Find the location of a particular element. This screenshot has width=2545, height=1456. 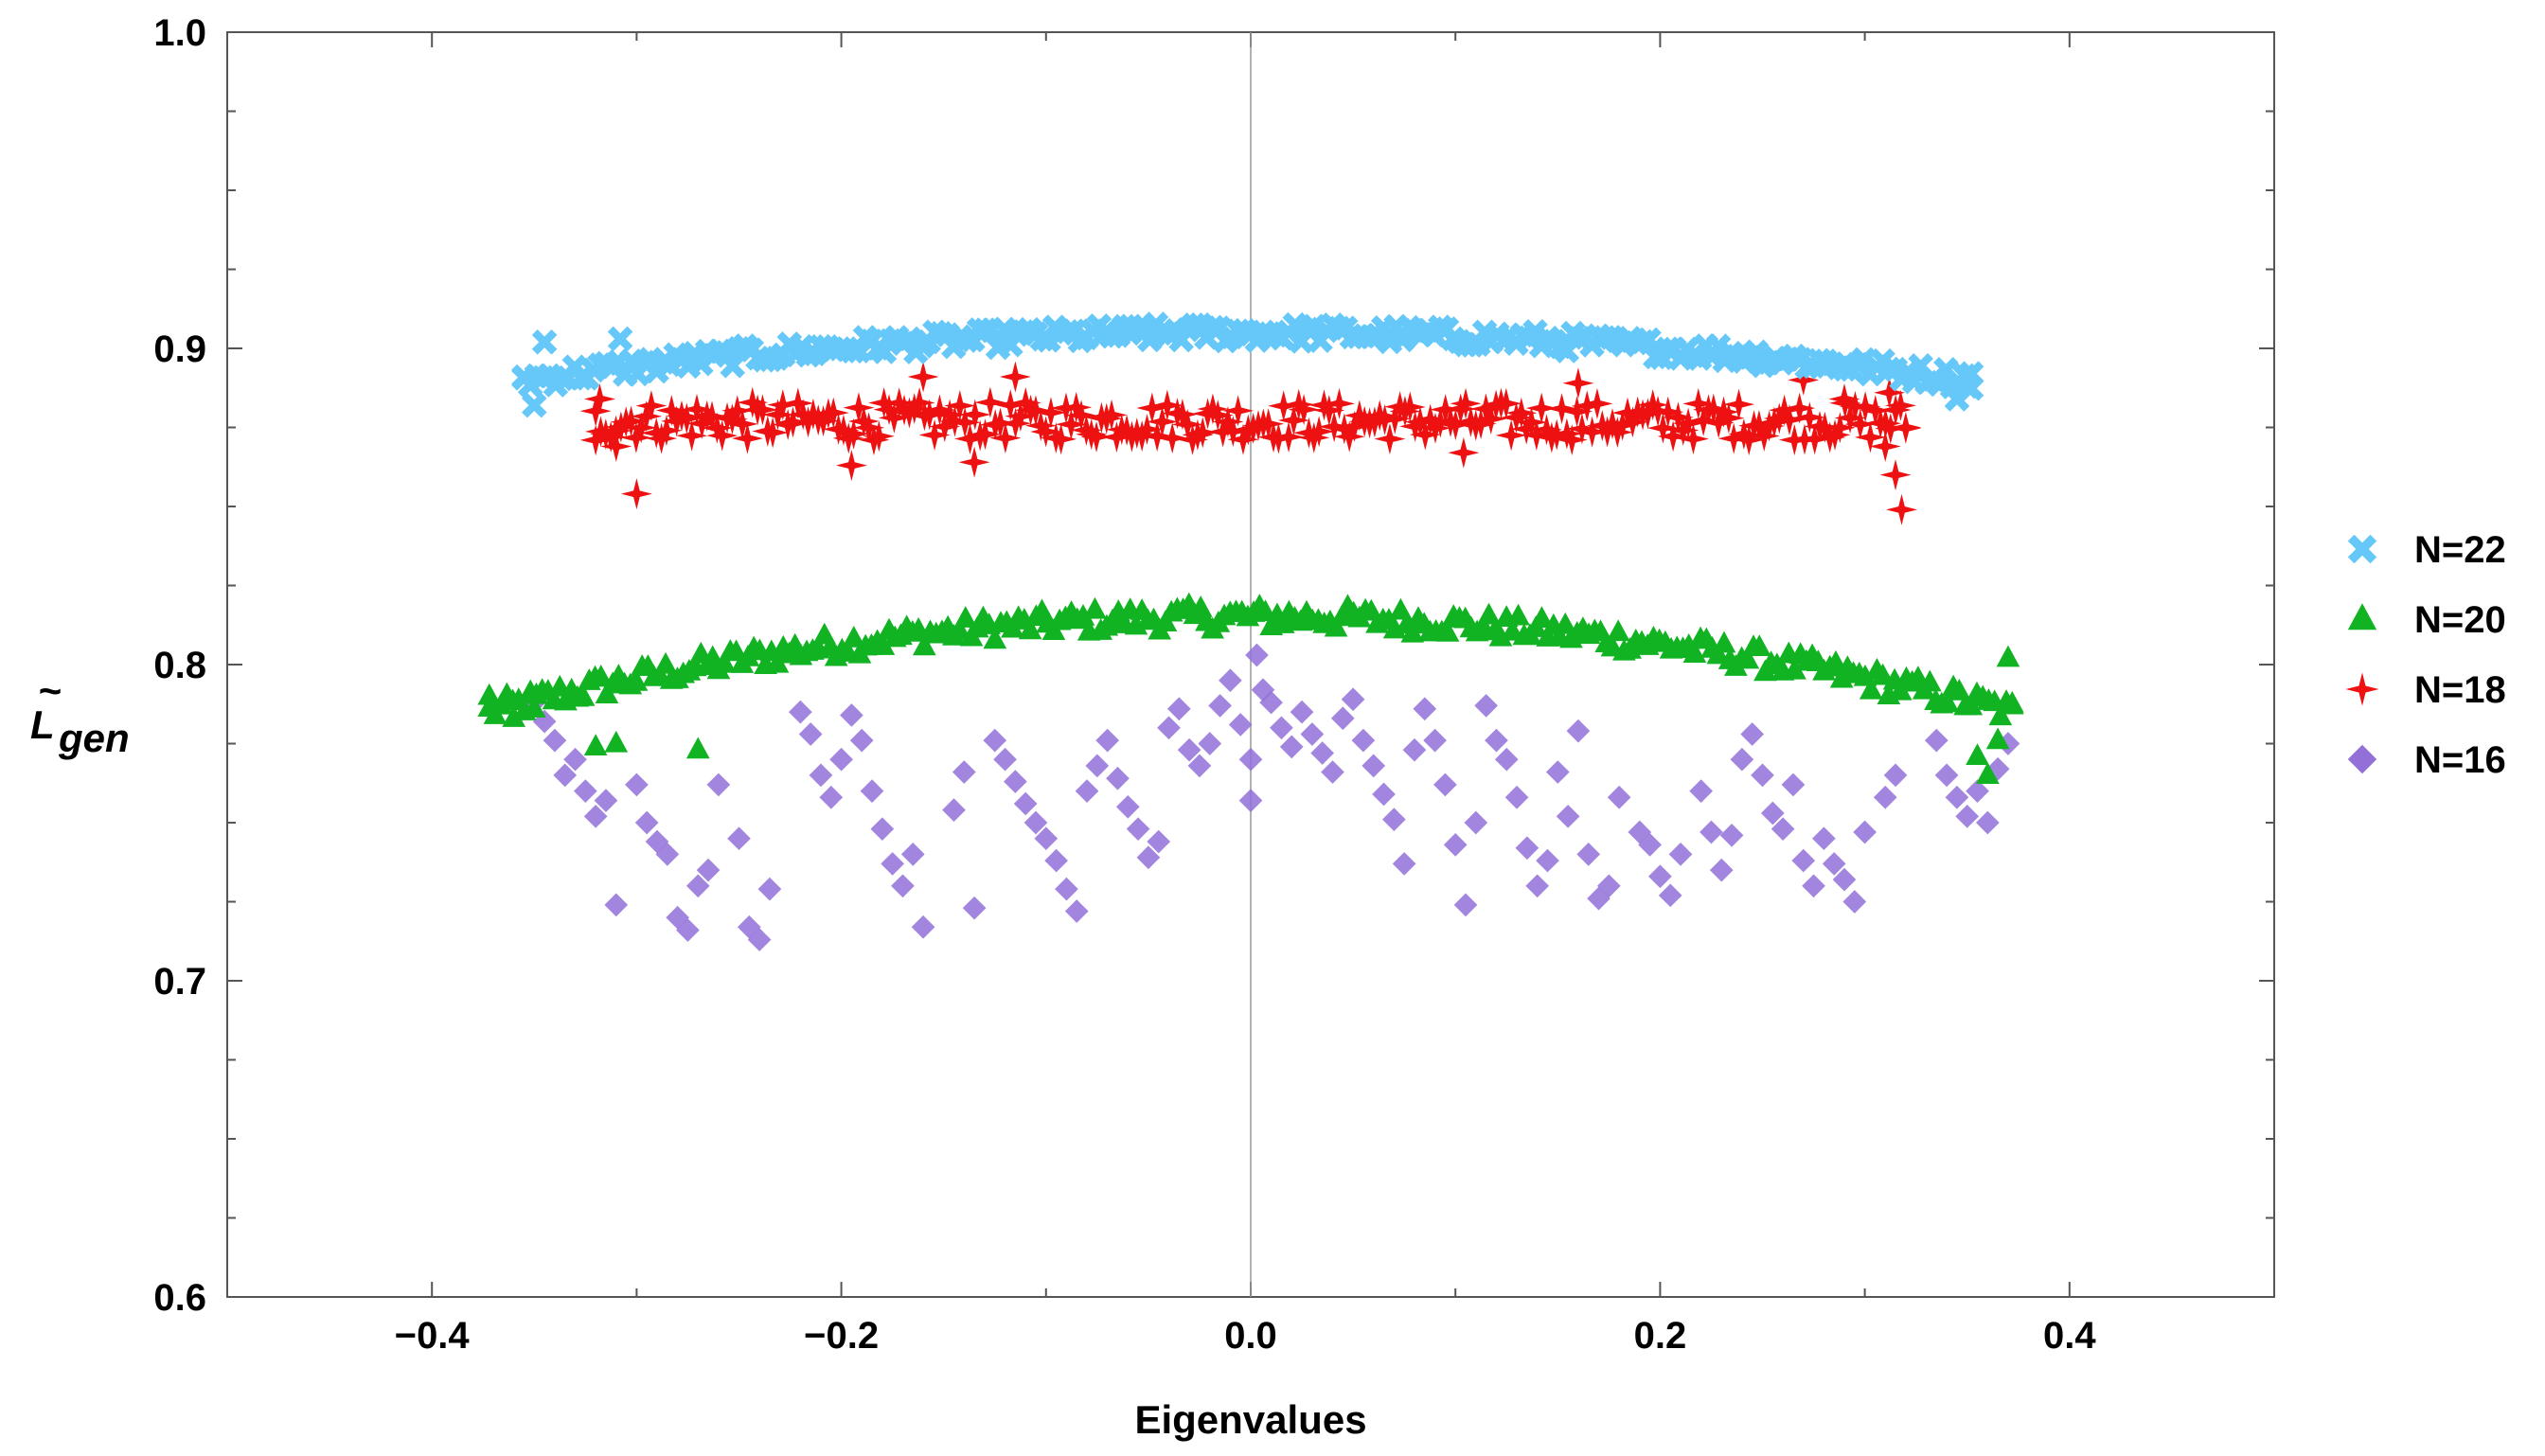

legend-item: N=22 is located at coordinates (2426, 550).